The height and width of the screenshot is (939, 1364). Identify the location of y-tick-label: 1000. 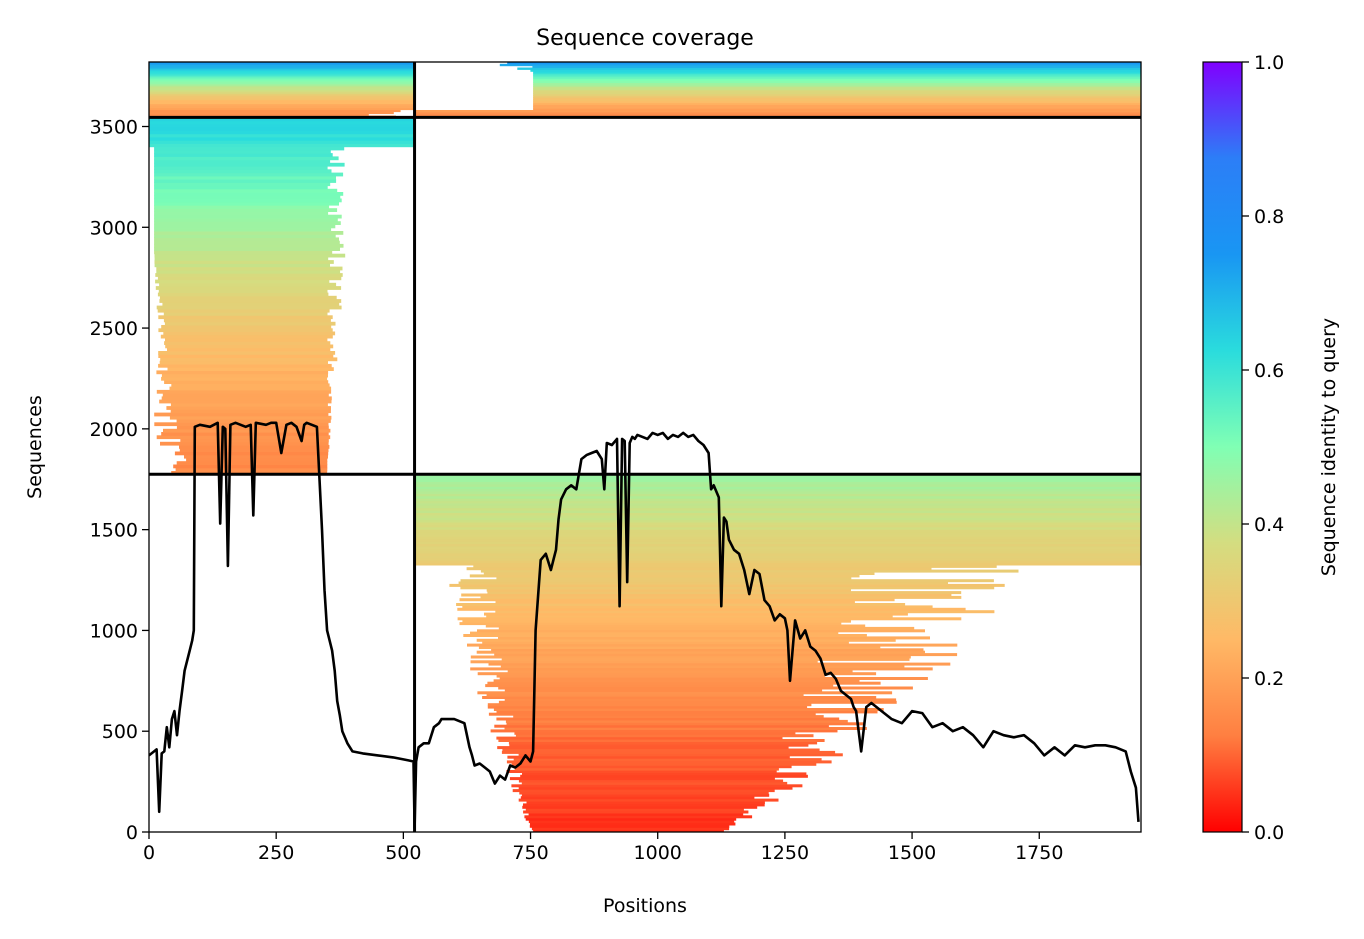
(114, 631).